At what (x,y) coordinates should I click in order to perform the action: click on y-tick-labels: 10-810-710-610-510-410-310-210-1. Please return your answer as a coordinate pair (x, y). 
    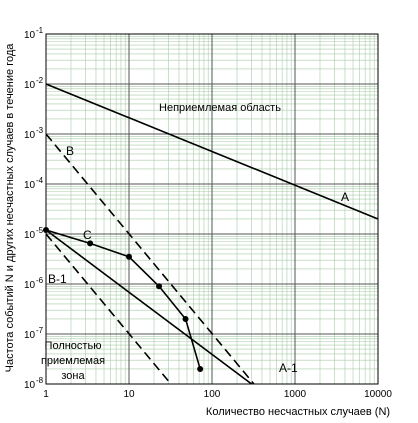
    Looking at the image, I should click on (34, 208).